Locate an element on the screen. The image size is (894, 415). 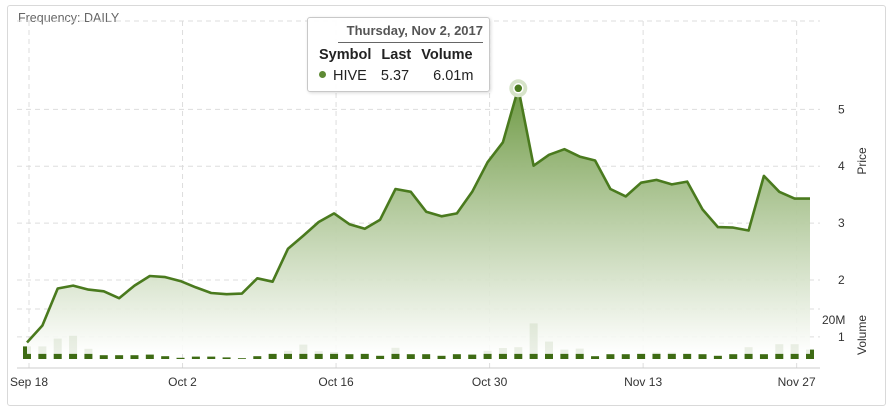
price-tick-label: 2 is located at coordinates (841, 280).